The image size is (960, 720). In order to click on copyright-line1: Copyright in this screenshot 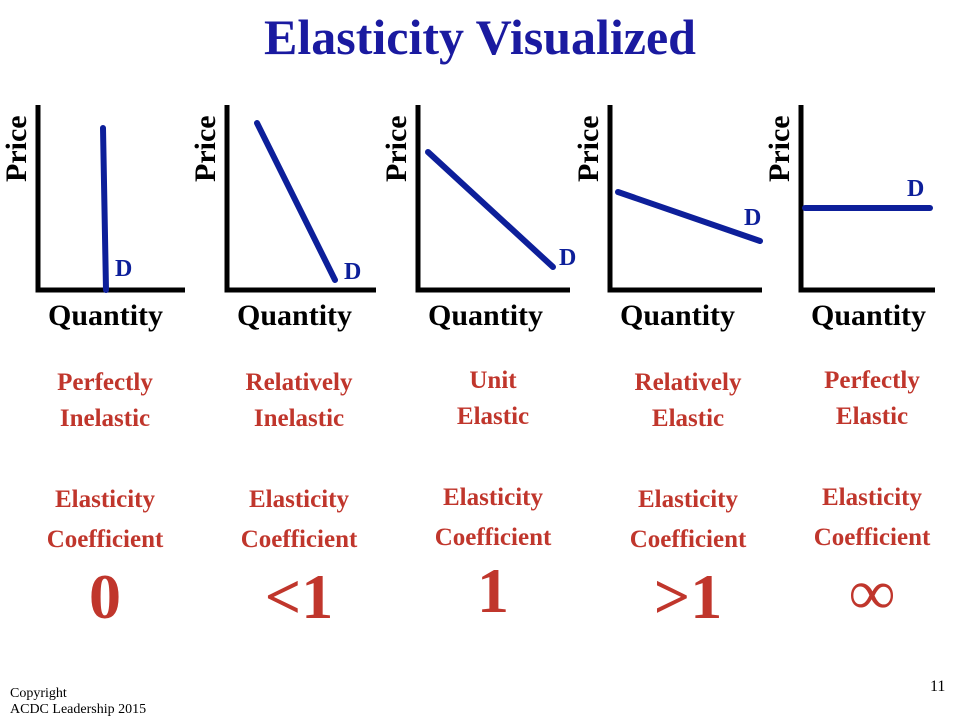, I will do `click(38, 693)`.